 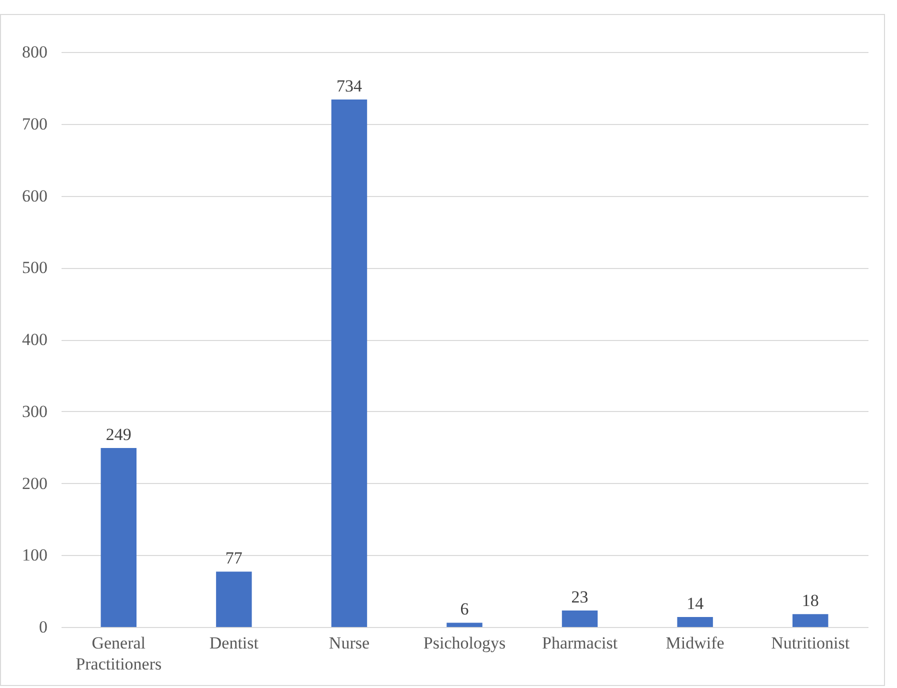 What do you see at coordinates (35, 411) in the screenshot?
I see `y-tick-label: 300` at bounding box center [35, 411].